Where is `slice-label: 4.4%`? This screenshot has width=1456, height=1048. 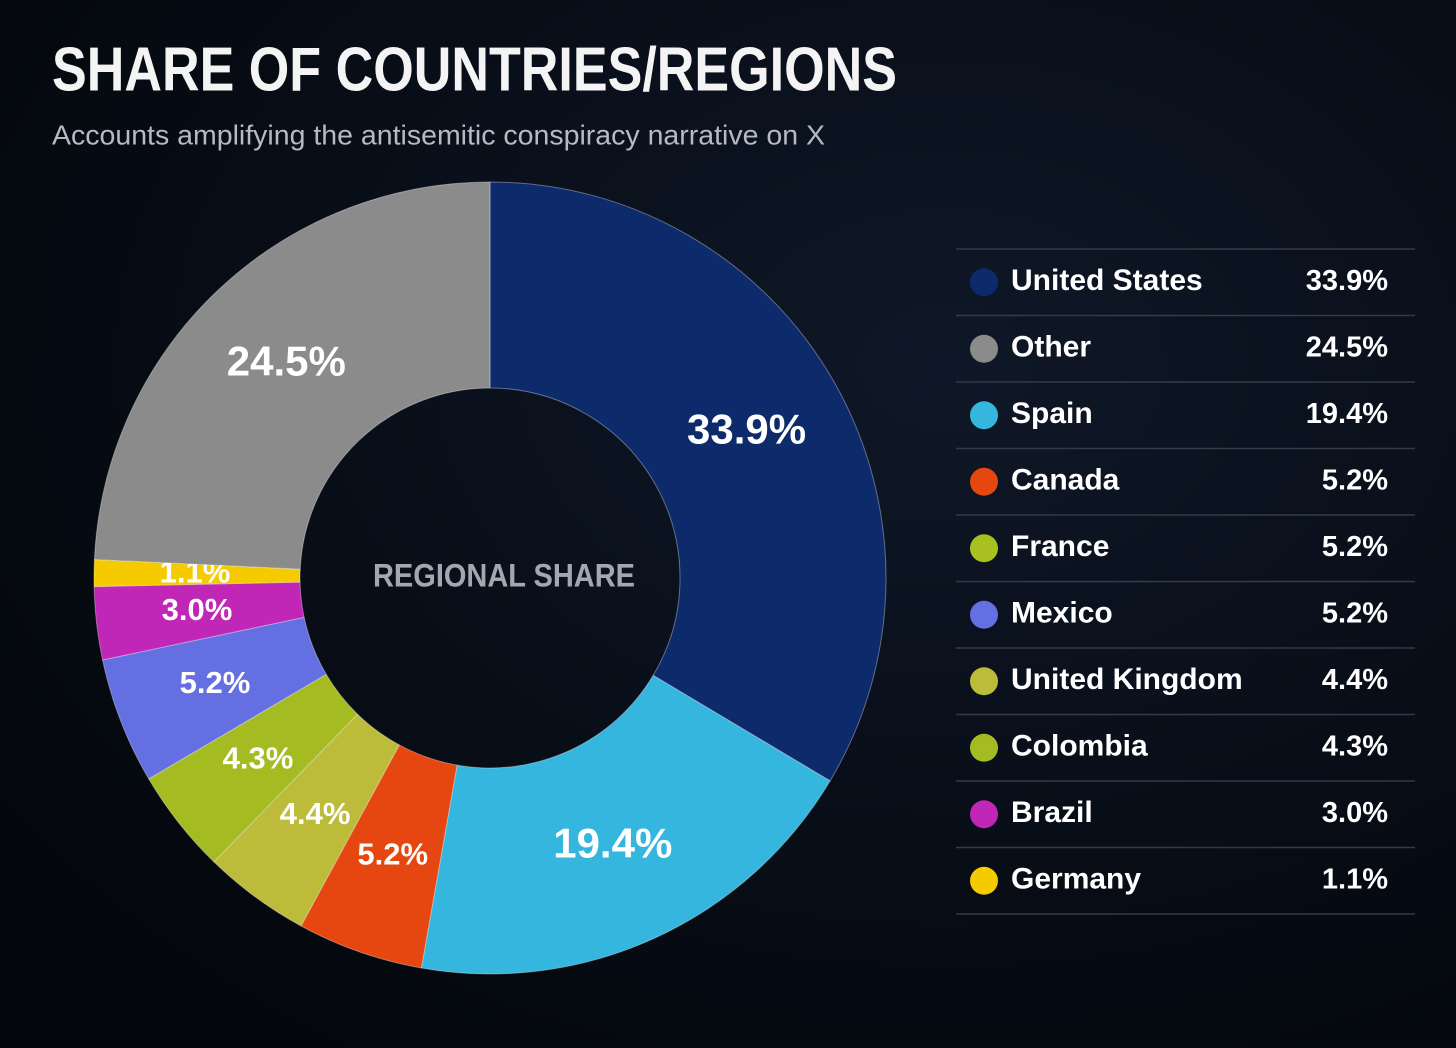
slice-label: 4.4% is located at coordinates (315, 813).